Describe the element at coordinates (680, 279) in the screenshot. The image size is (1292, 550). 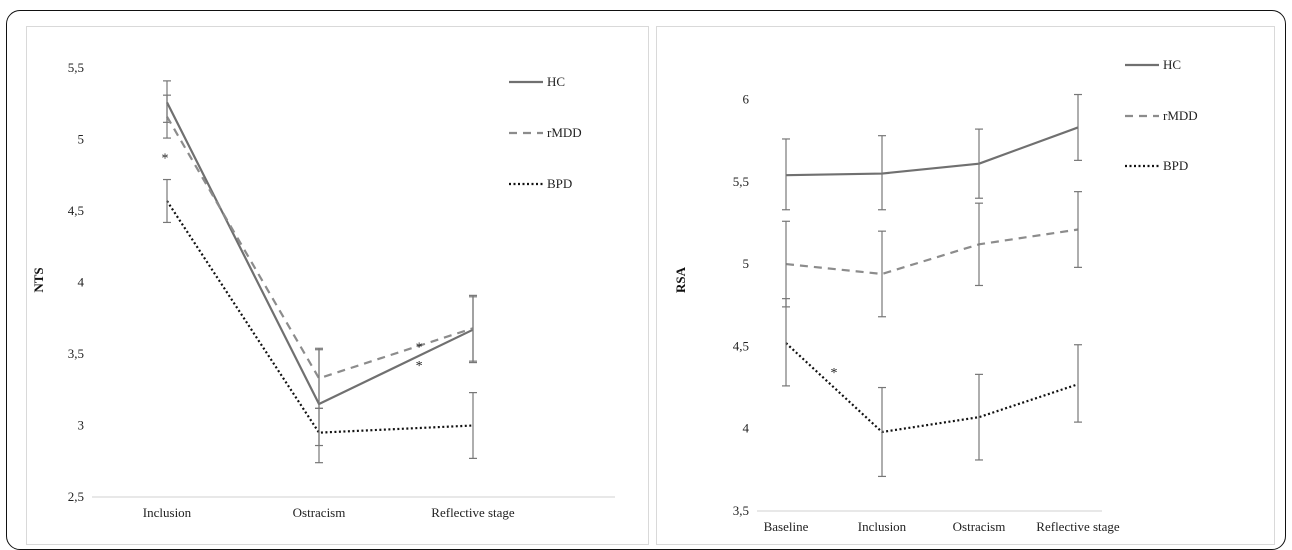
I see `y-axis-label: RSA` at that location.